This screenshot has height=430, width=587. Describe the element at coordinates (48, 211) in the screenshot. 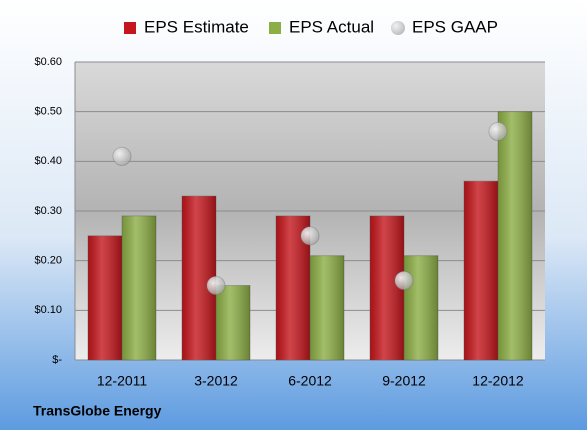

I see `y-tick-label: $0.30` at that location.